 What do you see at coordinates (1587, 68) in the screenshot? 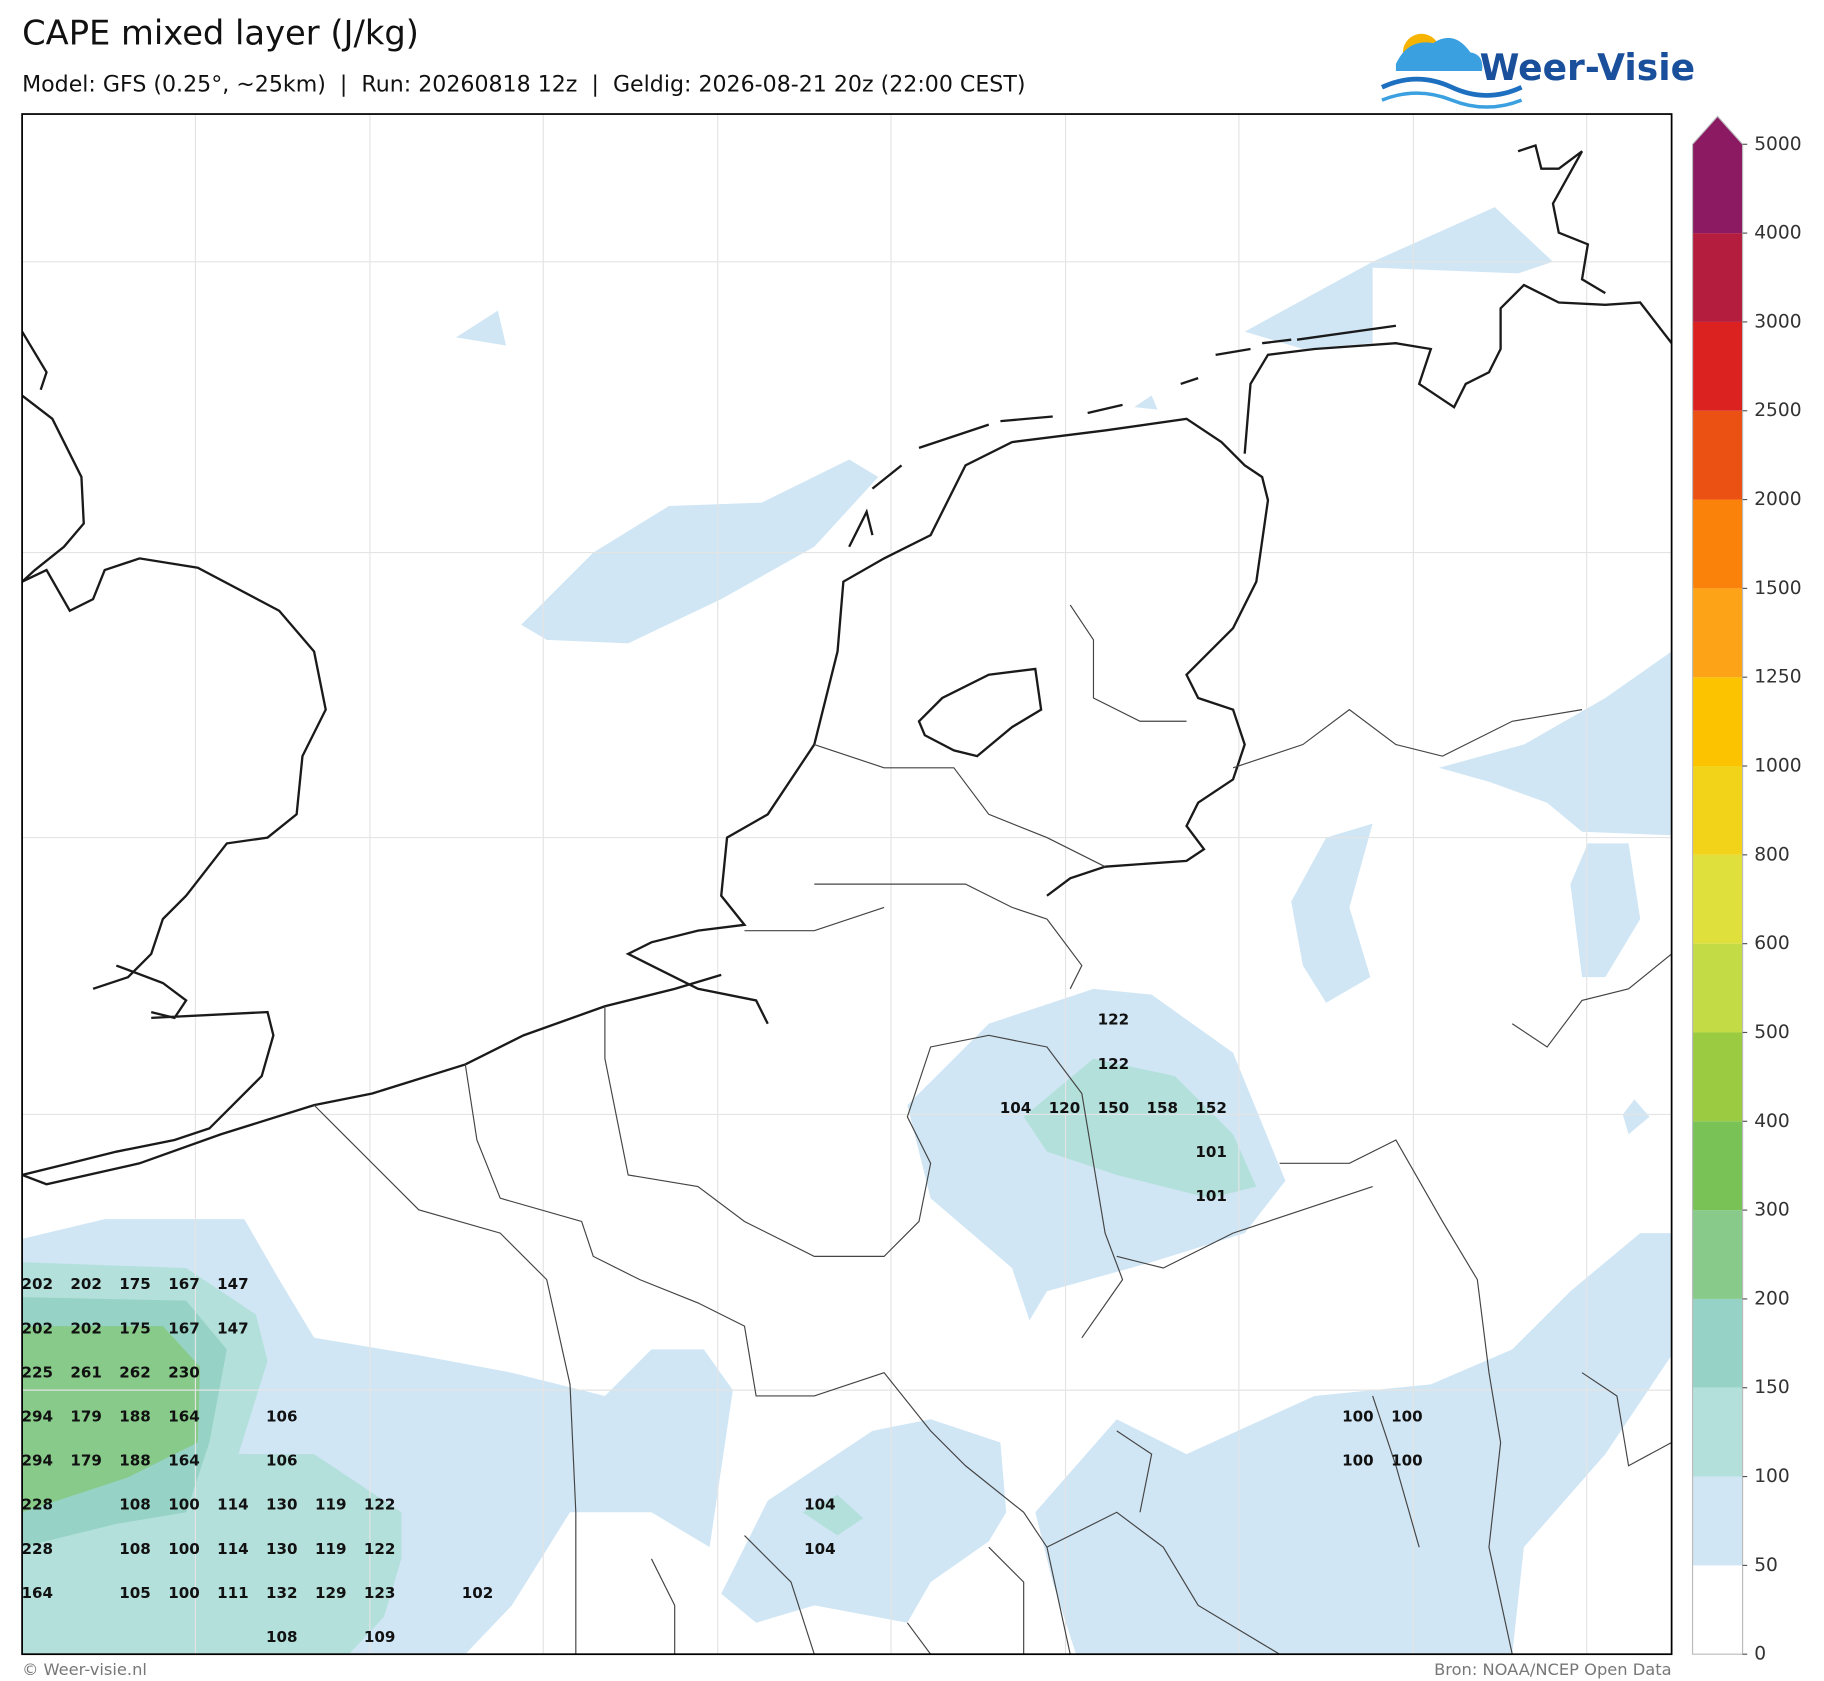
I see `logo-text: Weer-Visie` at bounding box center [1587, 68].